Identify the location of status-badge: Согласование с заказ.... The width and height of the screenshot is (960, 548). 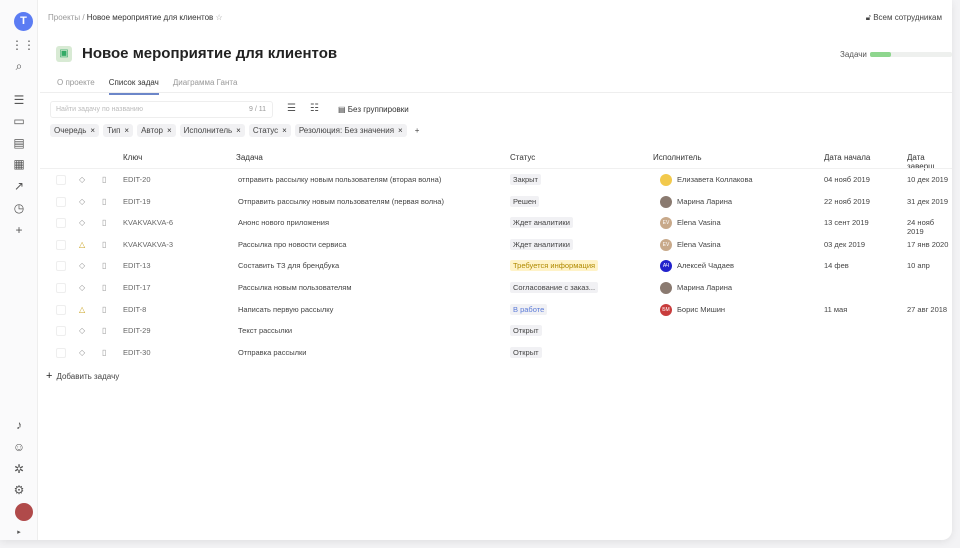
(554, 287).